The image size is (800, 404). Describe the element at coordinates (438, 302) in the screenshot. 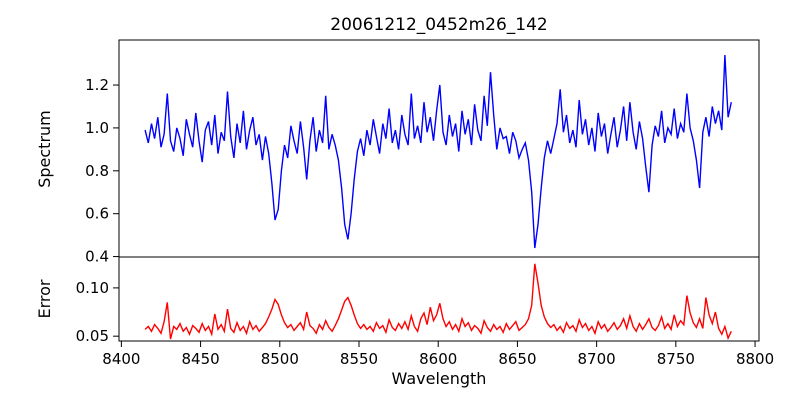

I see `error-line` at that location.